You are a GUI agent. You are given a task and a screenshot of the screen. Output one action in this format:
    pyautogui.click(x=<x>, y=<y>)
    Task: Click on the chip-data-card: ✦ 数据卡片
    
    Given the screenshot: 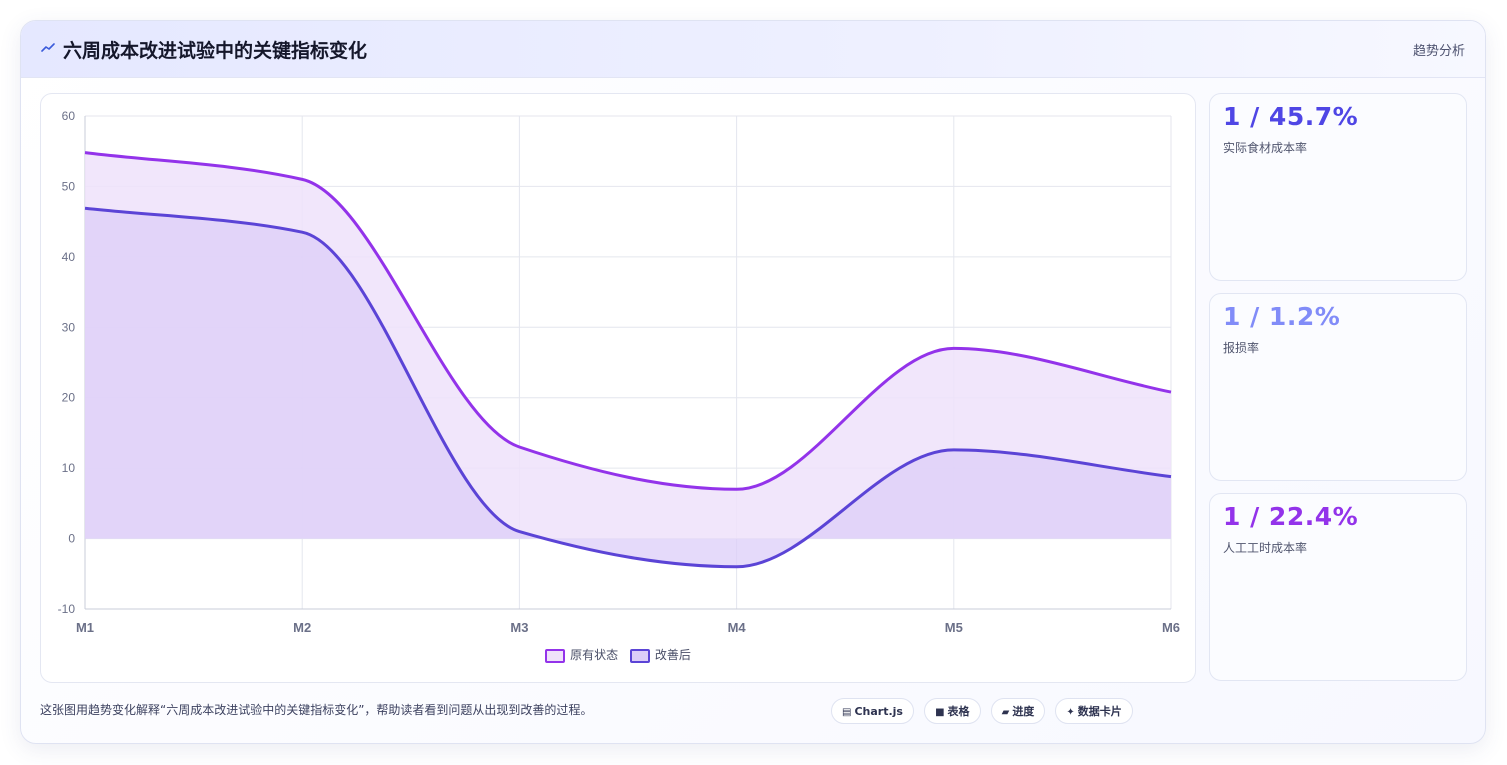 What is the action you would take?
    pyautogui.click(x=1094, y=711)
    